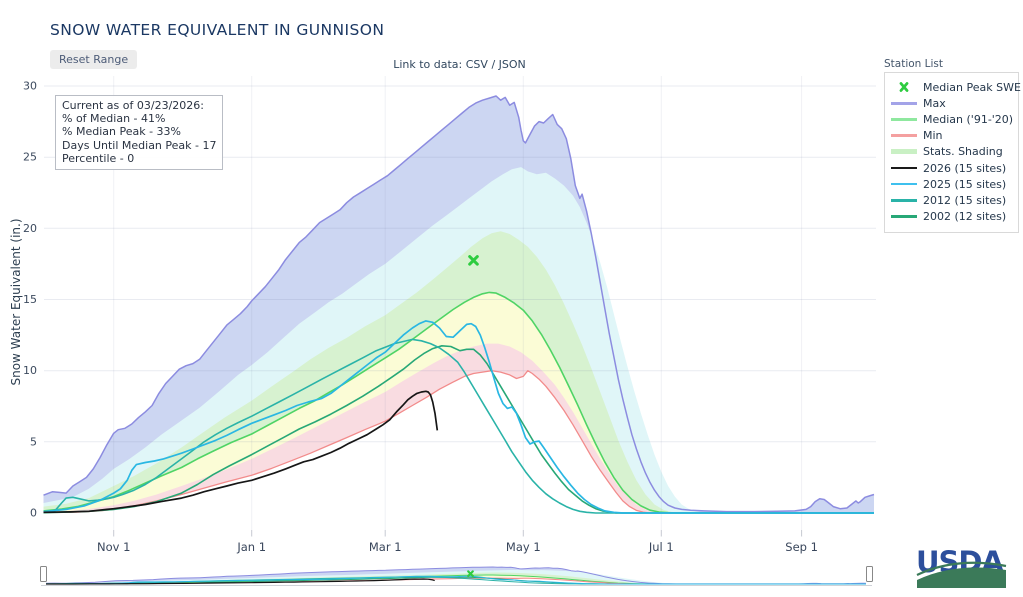  What do you see at coordinates (963, 152) in the screenshot?
I see `legend-item-label: Stats. Shading` at bounding box center [963, 152].